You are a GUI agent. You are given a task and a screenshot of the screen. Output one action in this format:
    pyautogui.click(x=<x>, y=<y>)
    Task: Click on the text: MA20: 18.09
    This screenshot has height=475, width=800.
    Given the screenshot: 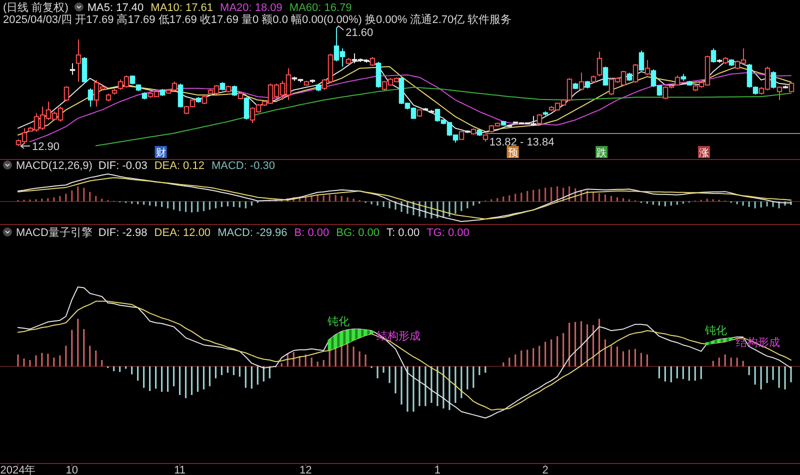 What is the action you would take?
    pyautogui.click(x=251, y=8)
    